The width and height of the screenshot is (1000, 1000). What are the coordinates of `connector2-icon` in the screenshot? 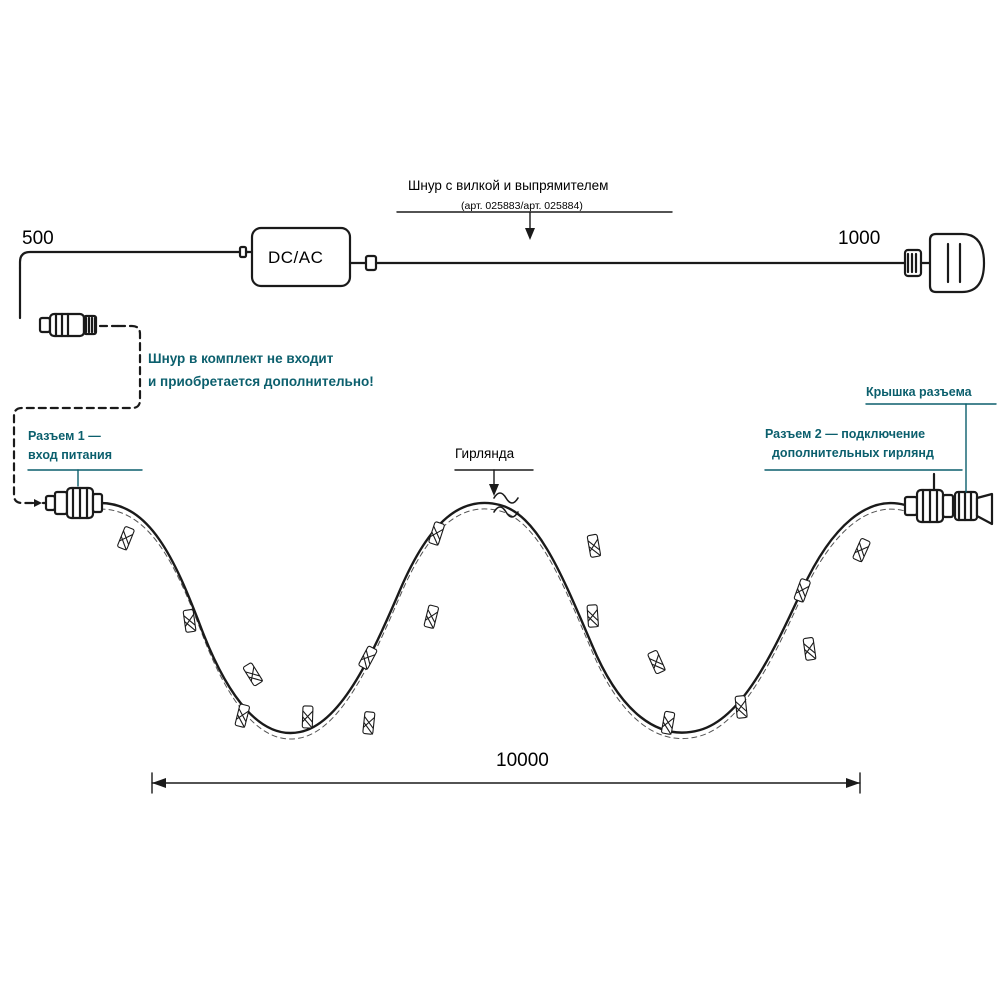 It's located at (929, 498).